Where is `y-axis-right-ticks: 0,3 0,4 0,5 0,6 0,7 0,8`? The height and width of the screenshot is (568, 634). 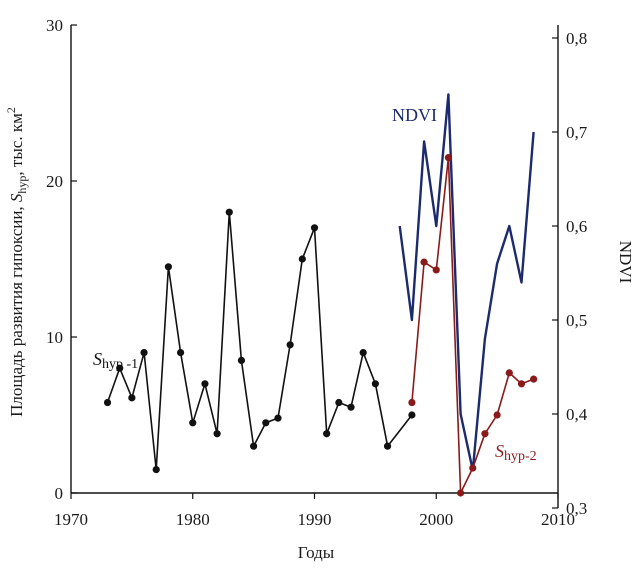 y-axis-right-ticks: 0,3 0,4 0,5 0,6 0,7 0,8 is located at coordinates (570, 273).